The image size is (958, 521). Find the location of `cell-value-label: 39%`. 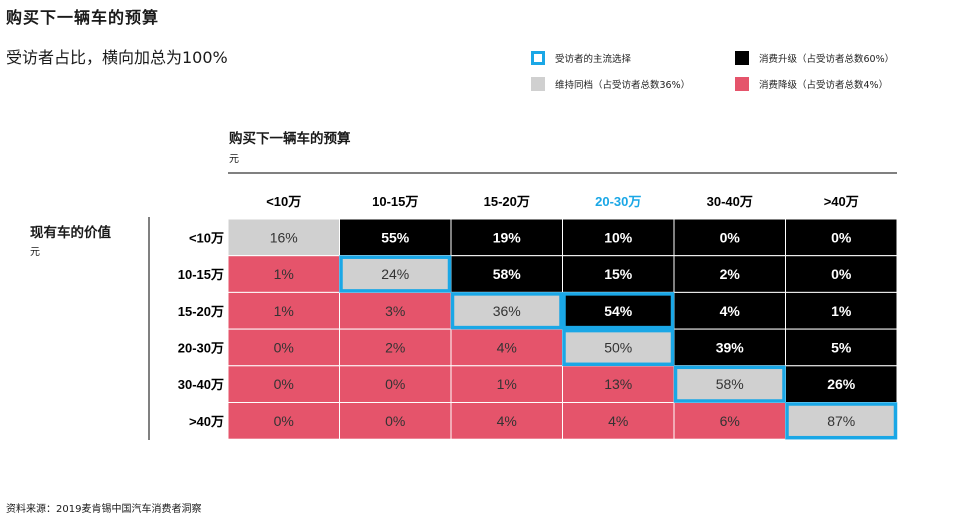

cell-value-label: 39% is located at coordinates (730, 347).